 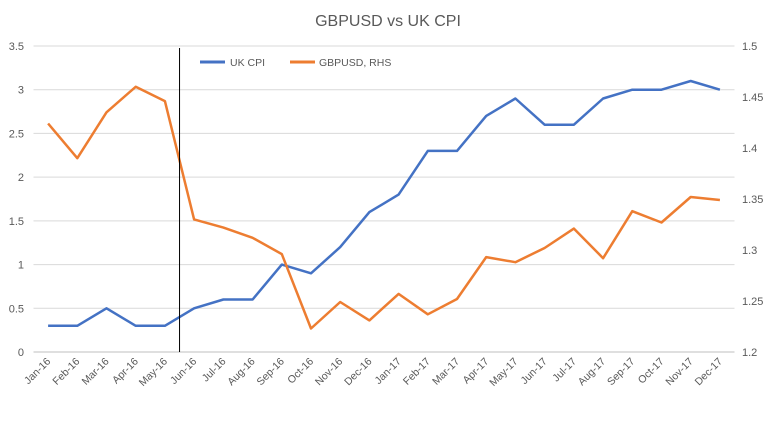 I want to click on legend-label-gbpusd: GBPUSD, RHS, so click(x=355, y=63).